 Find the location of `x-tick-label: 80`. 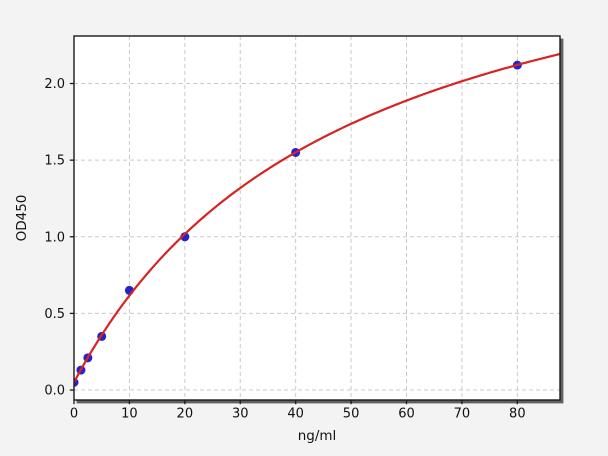

x-tick-label: 80 is located at coordinates (517, 414).